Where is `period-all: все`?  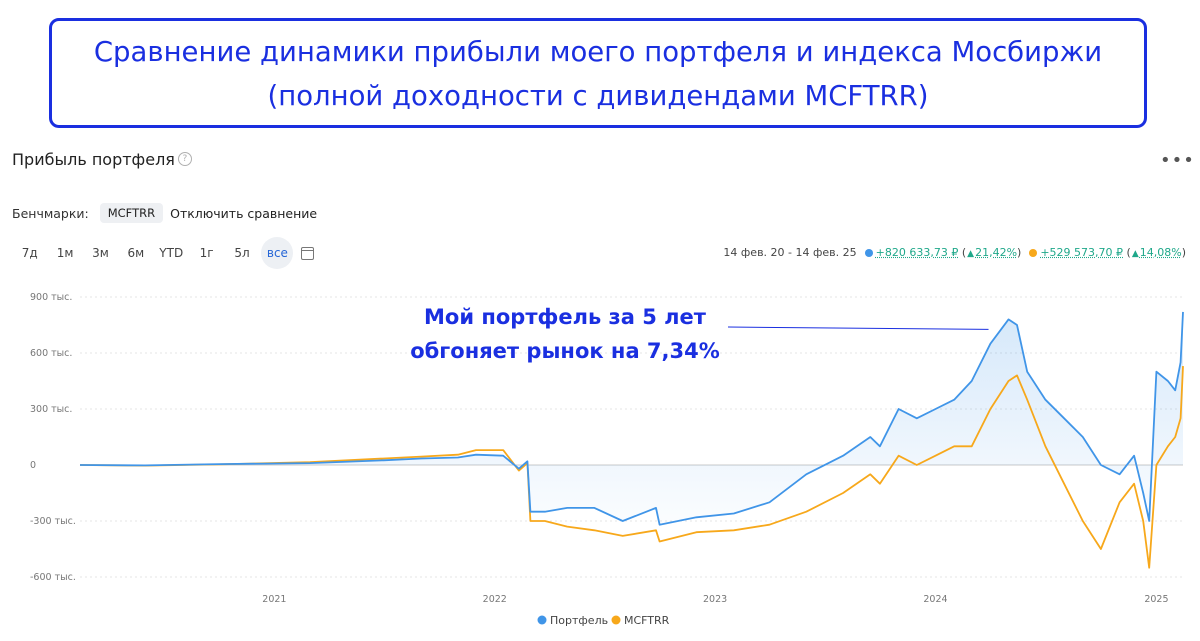
period-all: все is located at coordinates (277, 253).